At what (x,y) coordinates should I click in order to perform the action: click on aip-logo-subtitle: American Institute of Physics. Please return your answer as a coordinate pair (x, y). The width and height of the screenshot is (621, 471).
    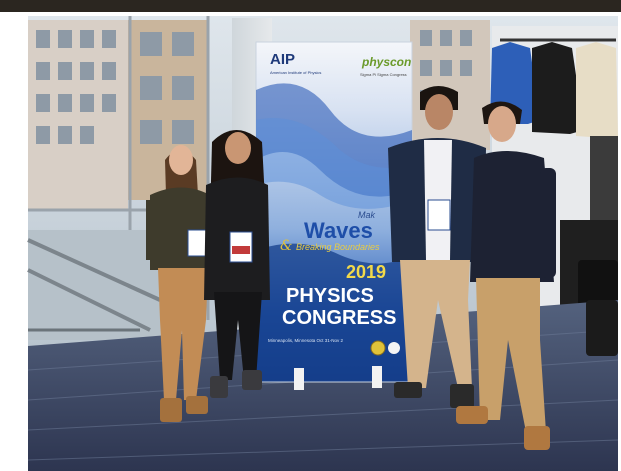
    Looking at the image, I should click on (295, 72).